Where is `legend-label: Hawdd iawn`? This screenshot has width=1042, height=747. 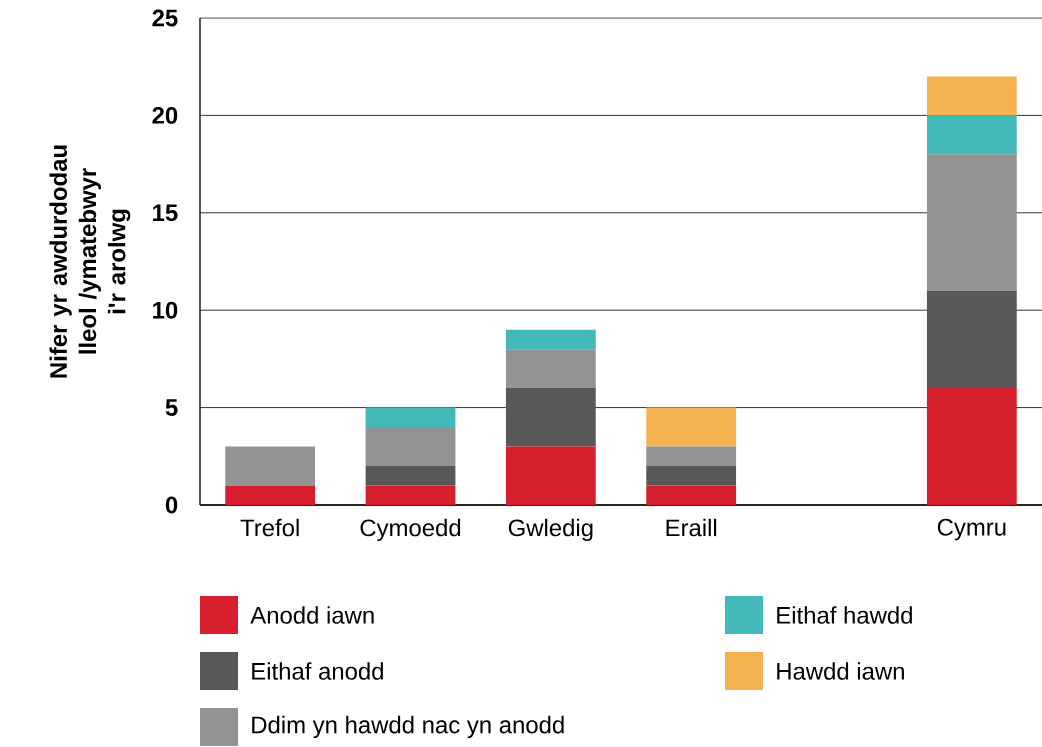
legend-label: Hawdd iawn is located at coordinates (840, 671).